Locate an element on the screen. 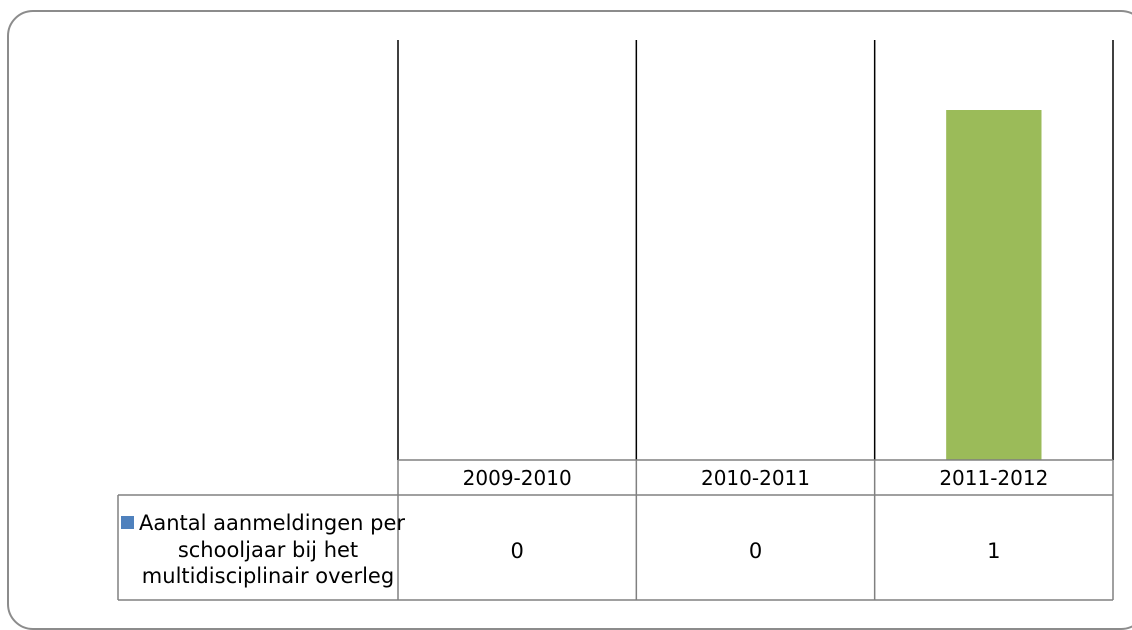 This screenshot has width=1132, height=630. x-tick-label: 2010-2011 is located at coordinates (755, 478).